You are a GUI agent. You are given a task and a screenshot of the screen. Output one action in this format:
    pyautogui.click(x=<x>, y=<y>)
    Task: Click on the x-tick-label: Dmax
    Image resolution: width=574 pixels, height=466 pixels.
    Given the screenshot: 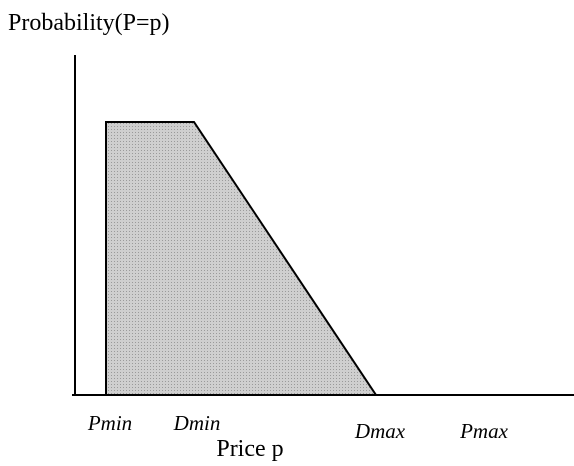 What is the action you would take?
    pyautogui.click(x=380, y=431)
    